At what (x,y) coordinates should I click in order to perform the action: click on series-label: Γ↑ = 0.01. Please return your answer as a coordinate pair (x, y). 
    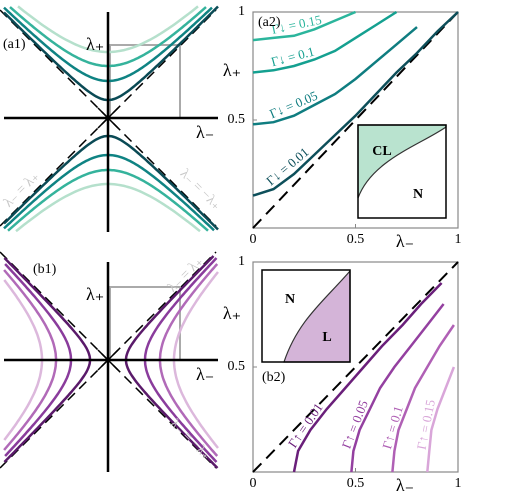
    Looking at the image, I should click on (305, 425).